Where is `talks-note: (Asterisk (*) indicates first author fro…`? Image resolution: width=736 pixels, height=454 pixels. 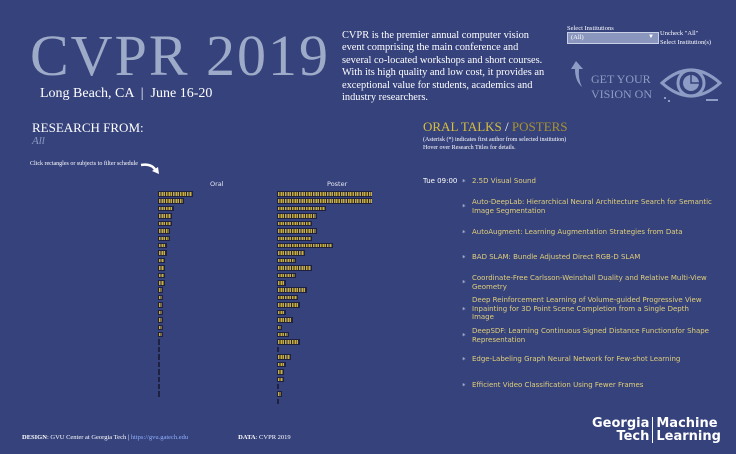 talks-note: (Asterisk (*) indicates first author fro… is located at coordinates (494, 144).